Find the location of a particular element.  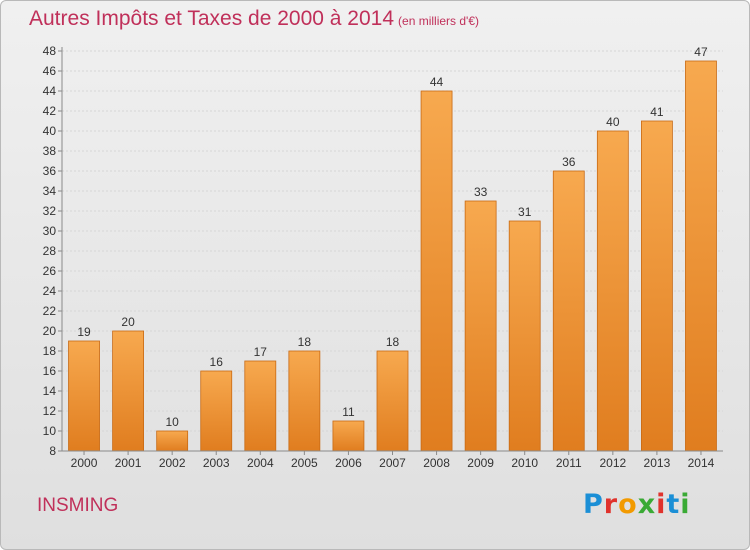

data-label: 17 is located at coordinates (261, 352).